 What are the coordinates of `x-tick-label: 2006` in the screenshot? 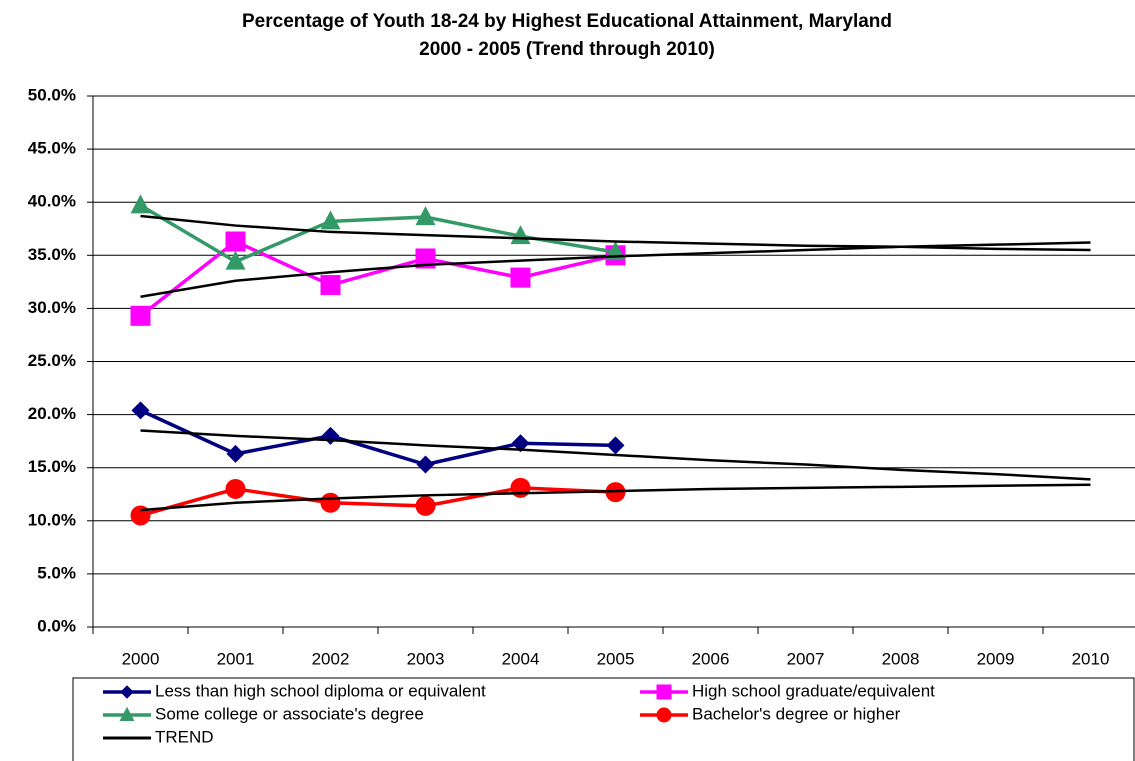 It's located at (711, 658).